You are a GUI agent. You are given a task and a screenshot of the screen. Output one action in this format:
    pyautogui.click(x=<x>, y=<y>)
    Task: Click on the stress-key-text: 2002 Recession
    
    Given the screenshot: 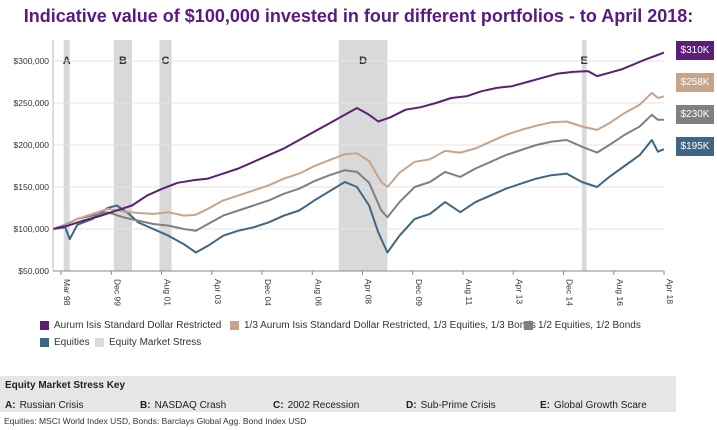 What is the action you would take?
    pyautogui.click(x=323, y=405)
    